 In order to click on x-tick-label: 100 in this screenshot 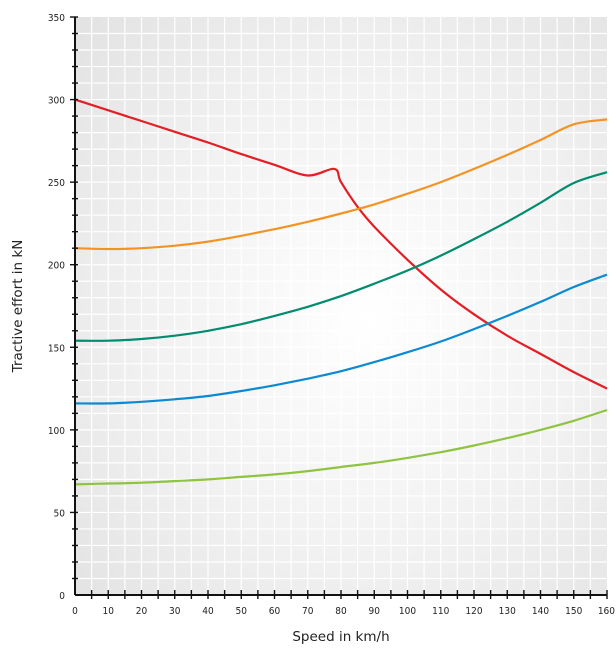, I will do `click(407, 611)`.